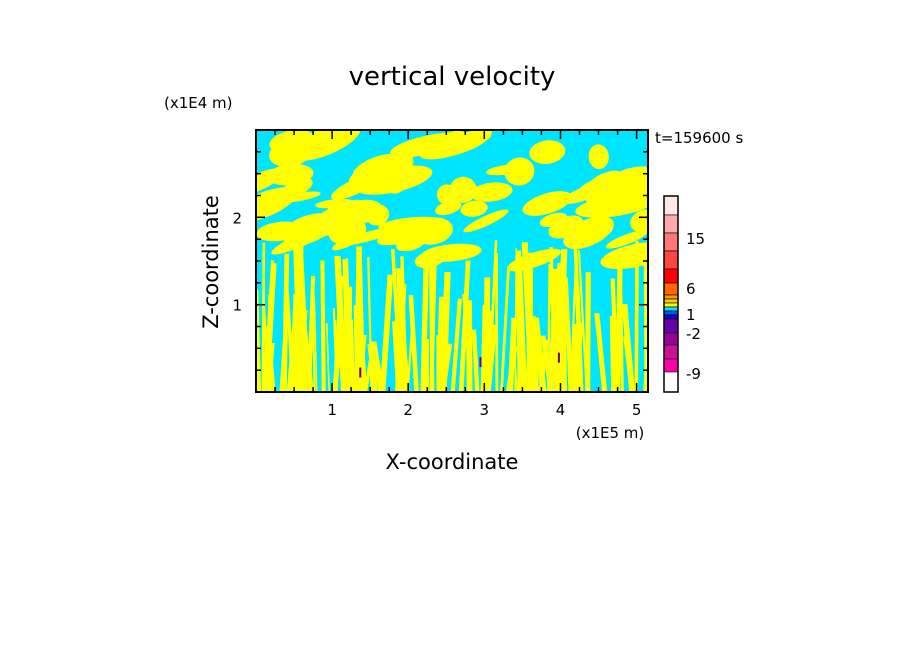 This screenshot has width=904, height=654. Describe the element at coordinates (610, 433) in the screenshot. I see `x-unit-label: (x1E5 m)` at that location.